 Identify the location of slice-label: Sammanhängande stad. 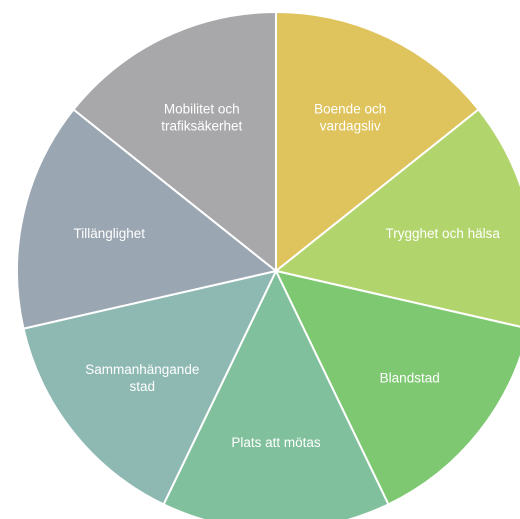
(142, 378).